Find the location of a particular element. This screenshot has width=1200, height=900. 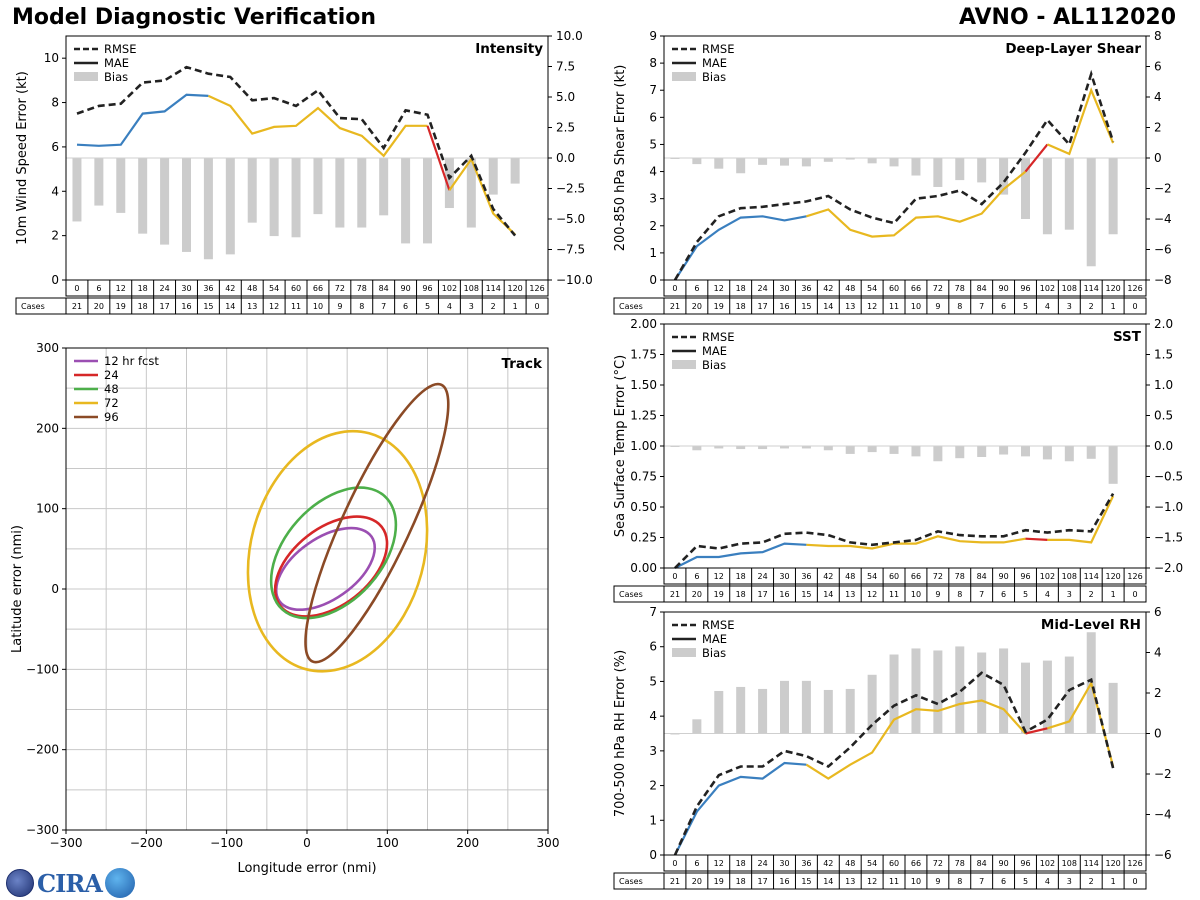

case-count: 1 is located at coordinates (1113, 306).